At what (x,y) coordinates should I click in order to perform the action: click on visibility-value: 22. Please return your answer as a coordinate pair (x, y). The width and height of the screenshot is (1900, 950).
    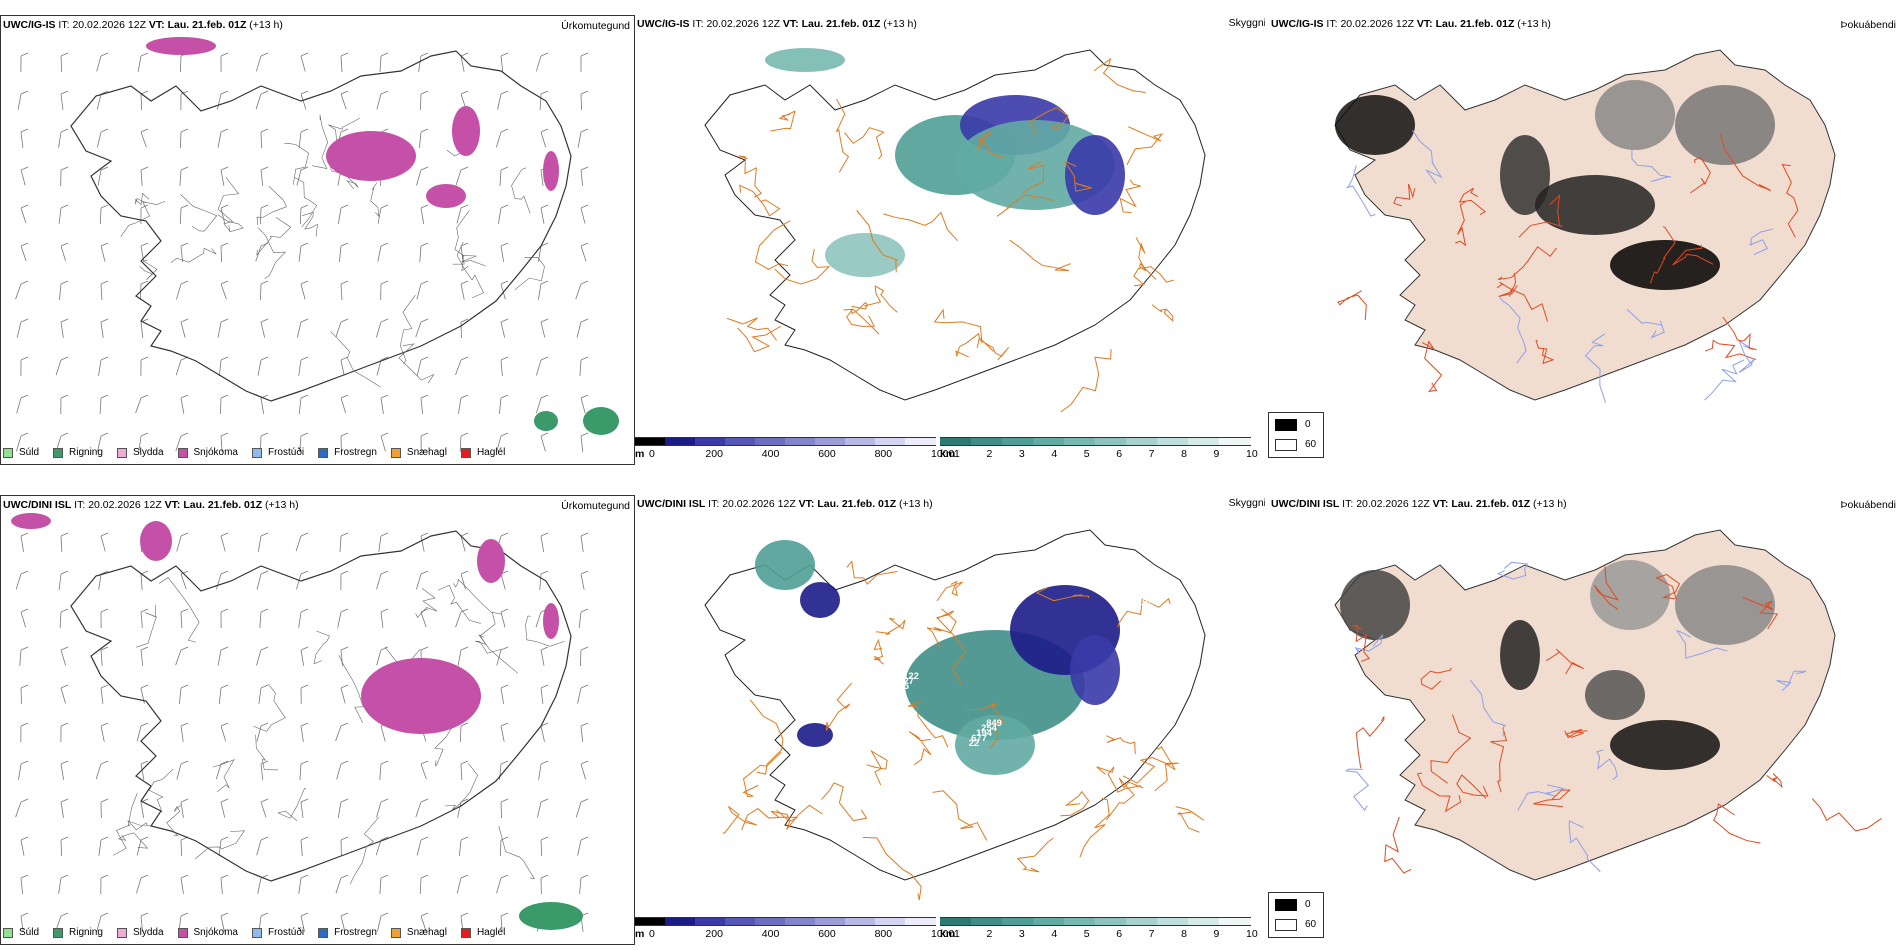
    Looking at the image, I should click on (974, 743).